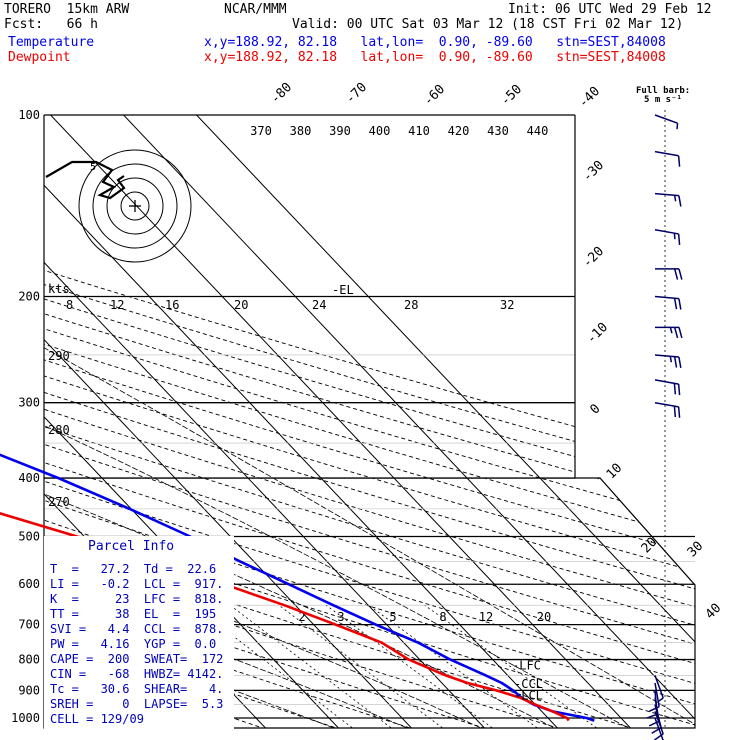 The width and height of the screenshot is (740, 740). I want to click on isotherm-label: -10, so click(597, 333).